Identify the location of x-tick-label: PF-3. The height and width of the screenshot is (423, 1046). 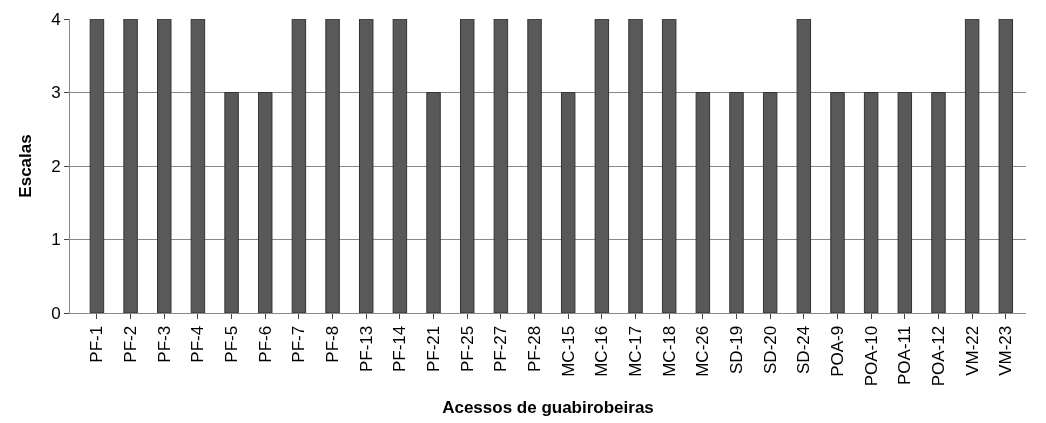
(164, 344).